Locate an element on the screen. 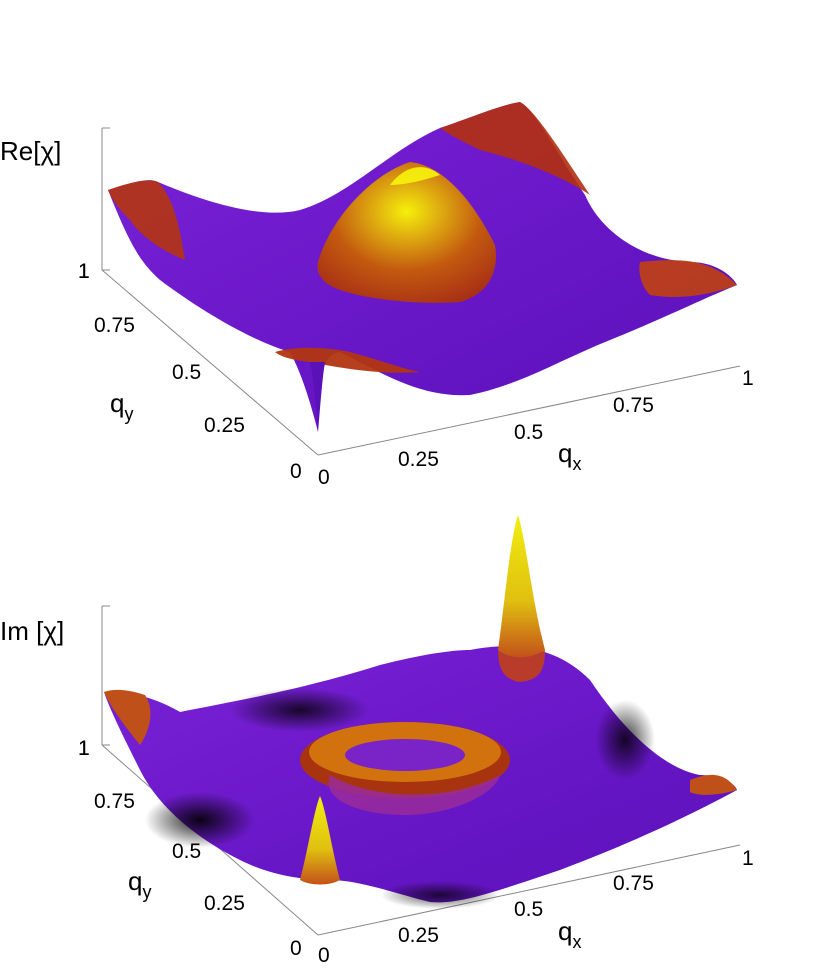 Image resolution: width=830 pixels, height=971 pixels. ztick-im-1: 1 is located at coordinates (84, 748).